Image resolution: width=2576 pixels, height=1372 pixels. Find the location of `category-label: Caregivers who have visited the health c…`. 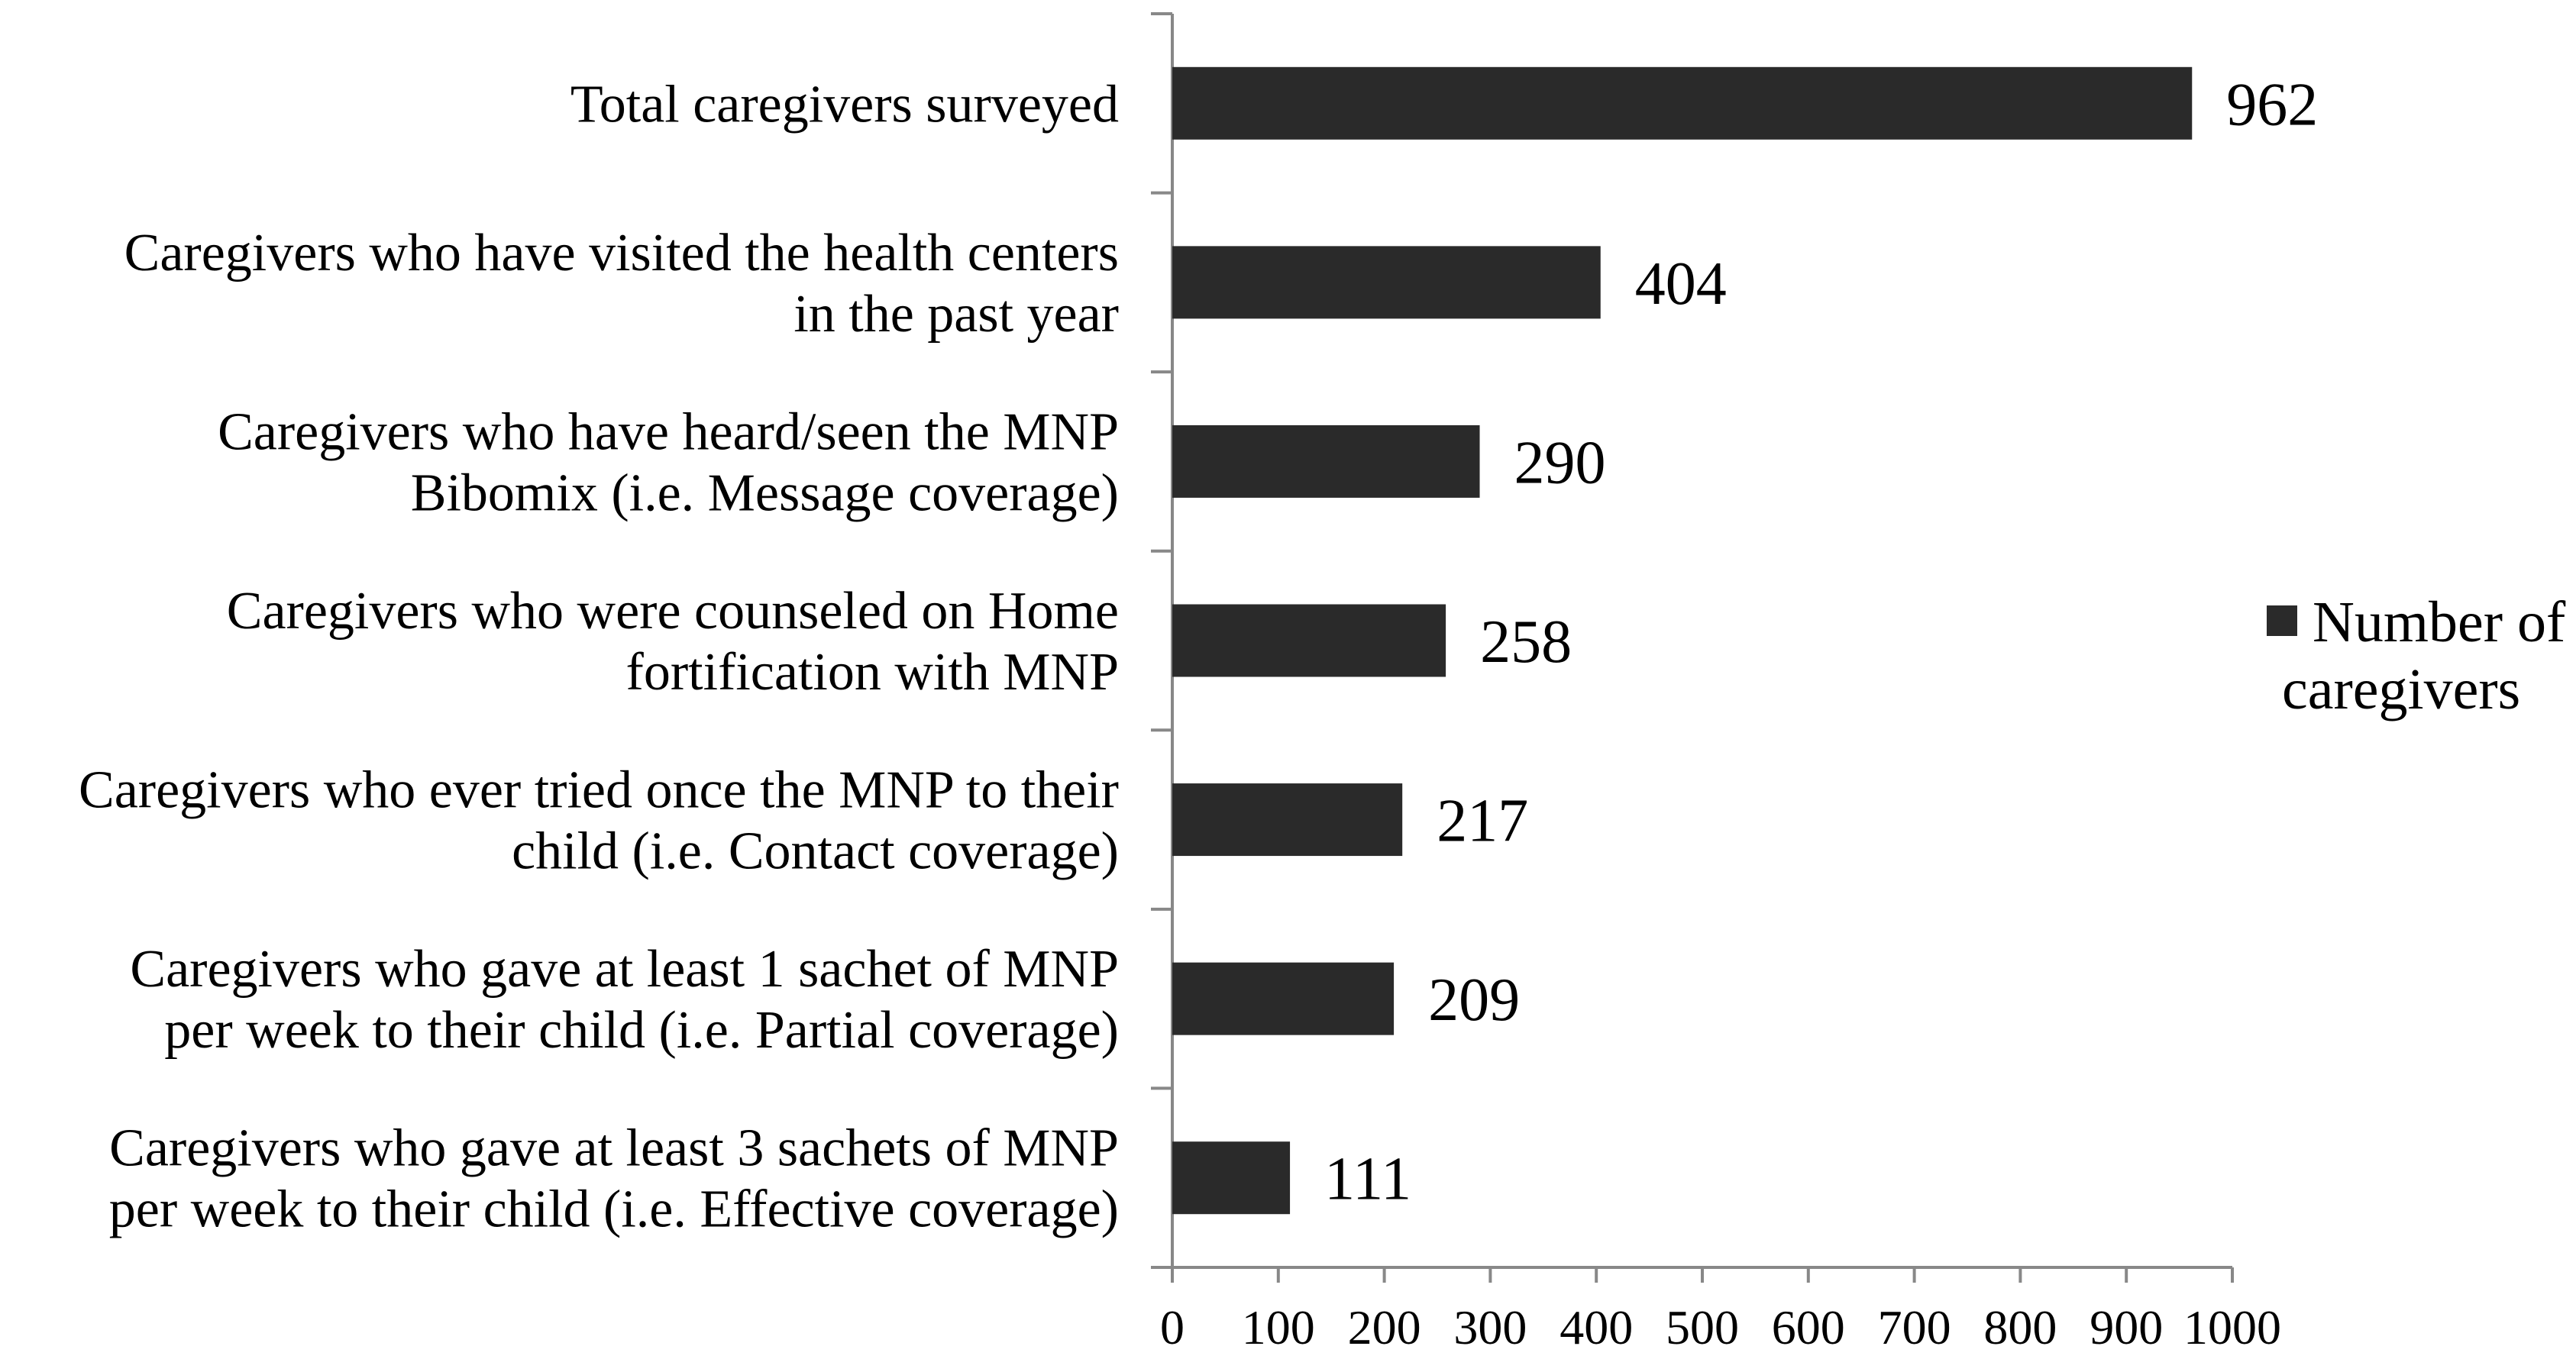

category-label: Caregivers who have visited the health c… is located at coordinates (621, 284).